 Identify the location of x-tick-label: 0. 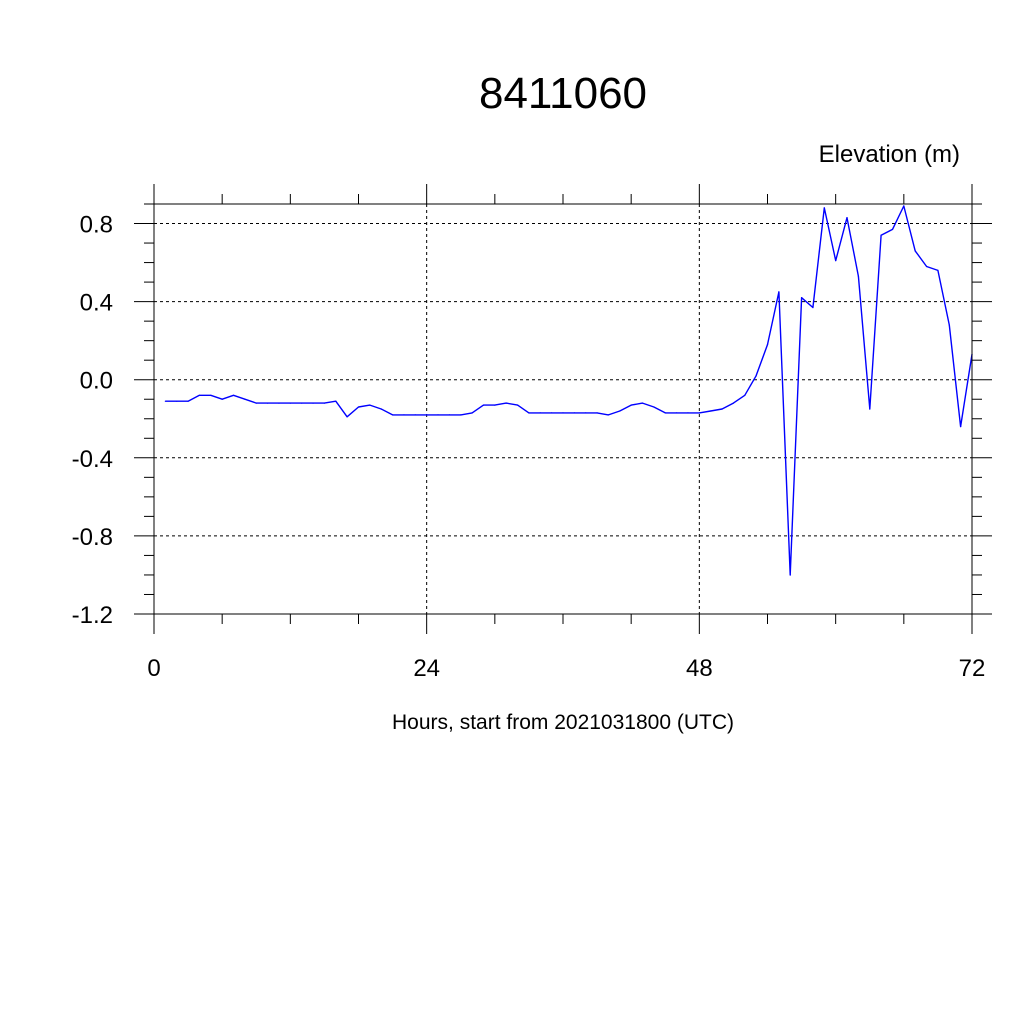
(153, 668).